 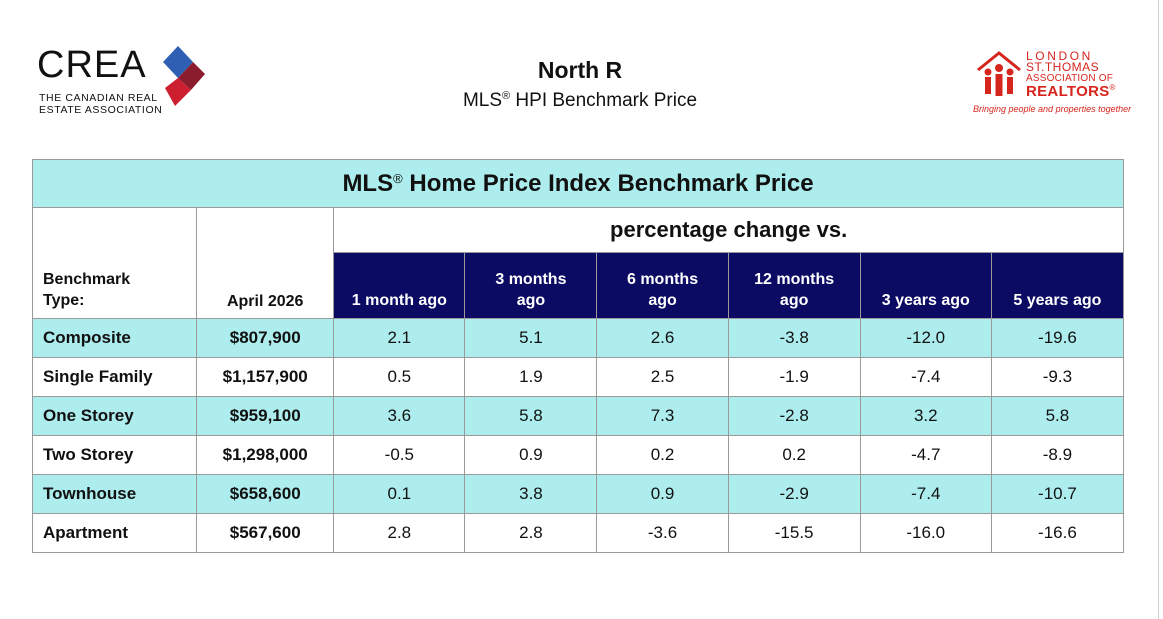 I want to click on percent-change-cell: -16.6, so click(x=1057, y=533).